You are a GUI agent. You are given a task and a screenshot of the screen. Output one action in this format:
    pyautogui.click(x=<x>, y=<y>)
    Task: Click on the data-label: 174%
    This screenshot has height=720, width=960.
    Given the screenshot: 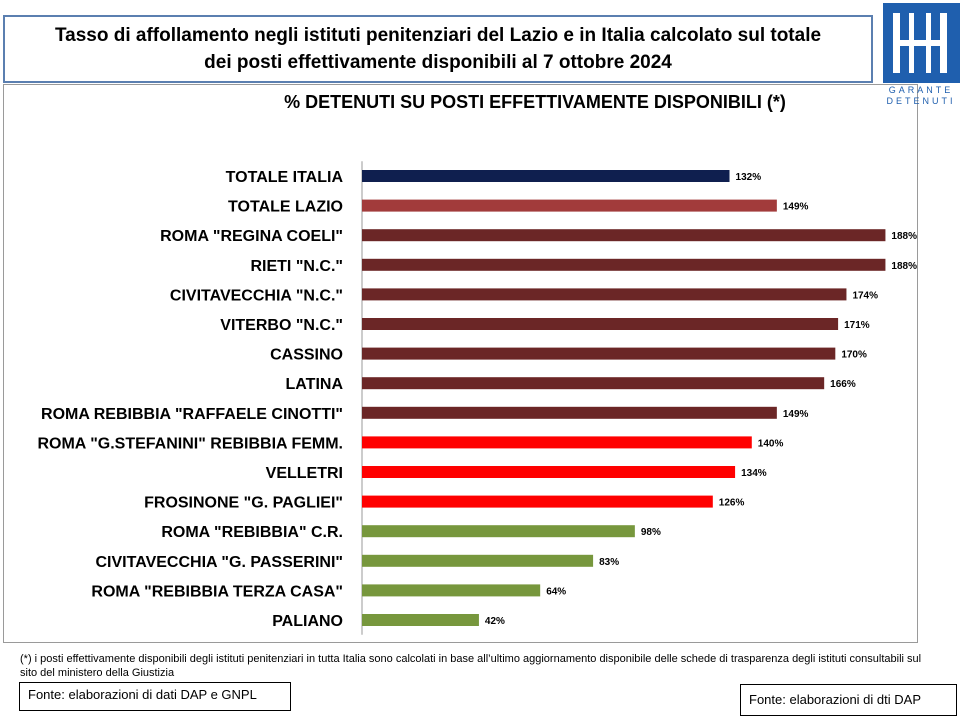 What is the action you would take?
    pyautogui.click(x=865, y=295)
    